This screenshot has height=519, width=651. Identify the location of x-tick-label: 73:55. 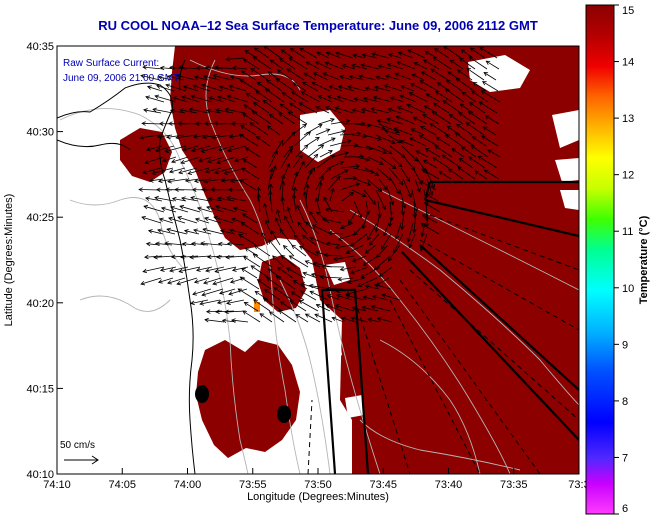
(253, 485).